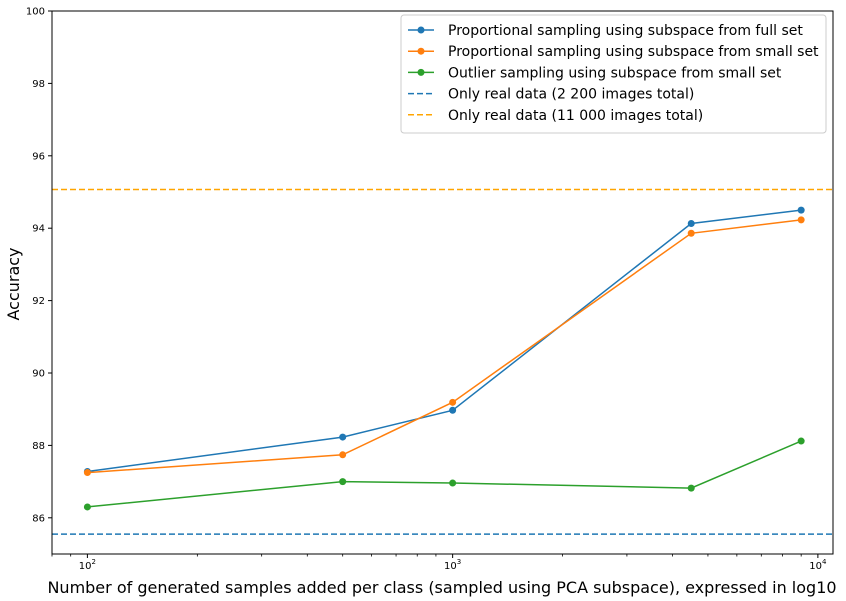  What do you see at coordinates (38, 446) in the screenshot?
I see `y-tick-label: 88` at bounding box center [38, 446].